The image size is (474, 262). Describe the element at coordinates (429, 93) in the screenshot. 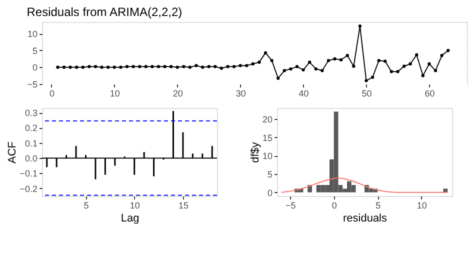

I see `x-tick-label: 60` at that location.